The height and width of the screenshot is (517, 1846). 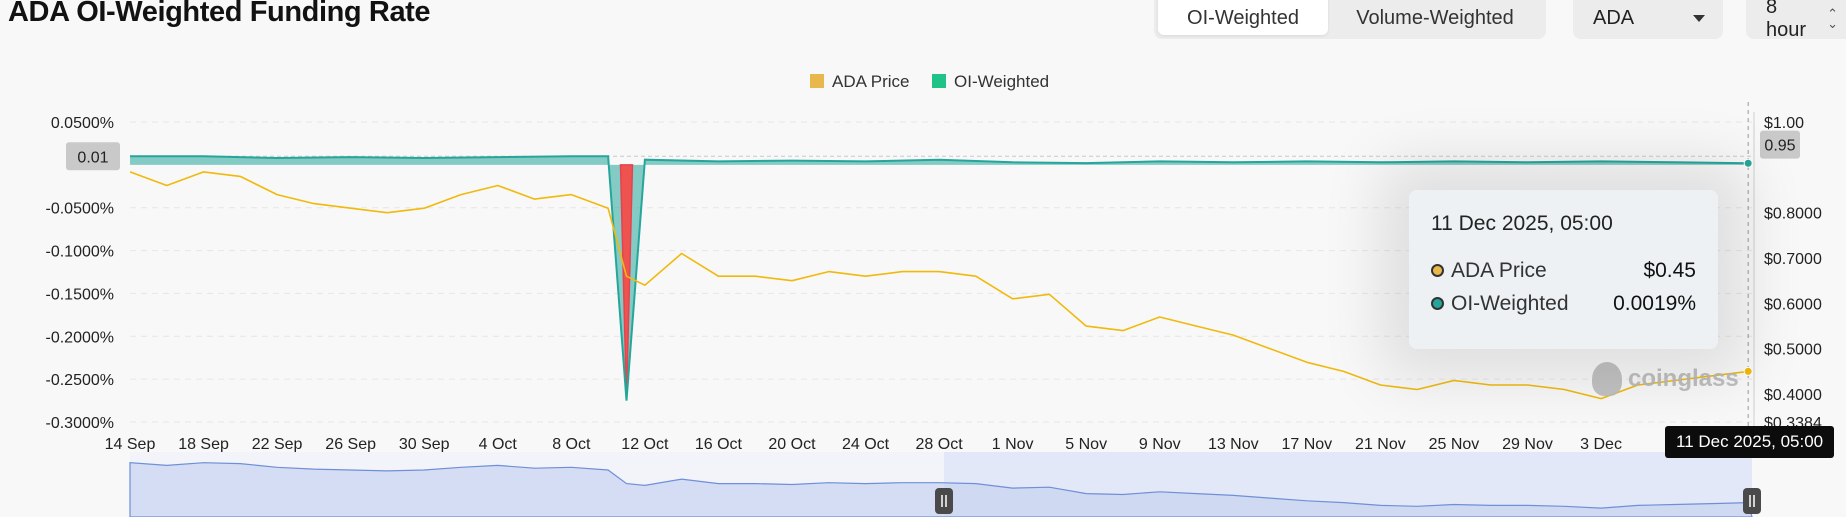 I want to click on page-title: ADA OI-Weighted Funding Rate, so click(x=219, y=14).